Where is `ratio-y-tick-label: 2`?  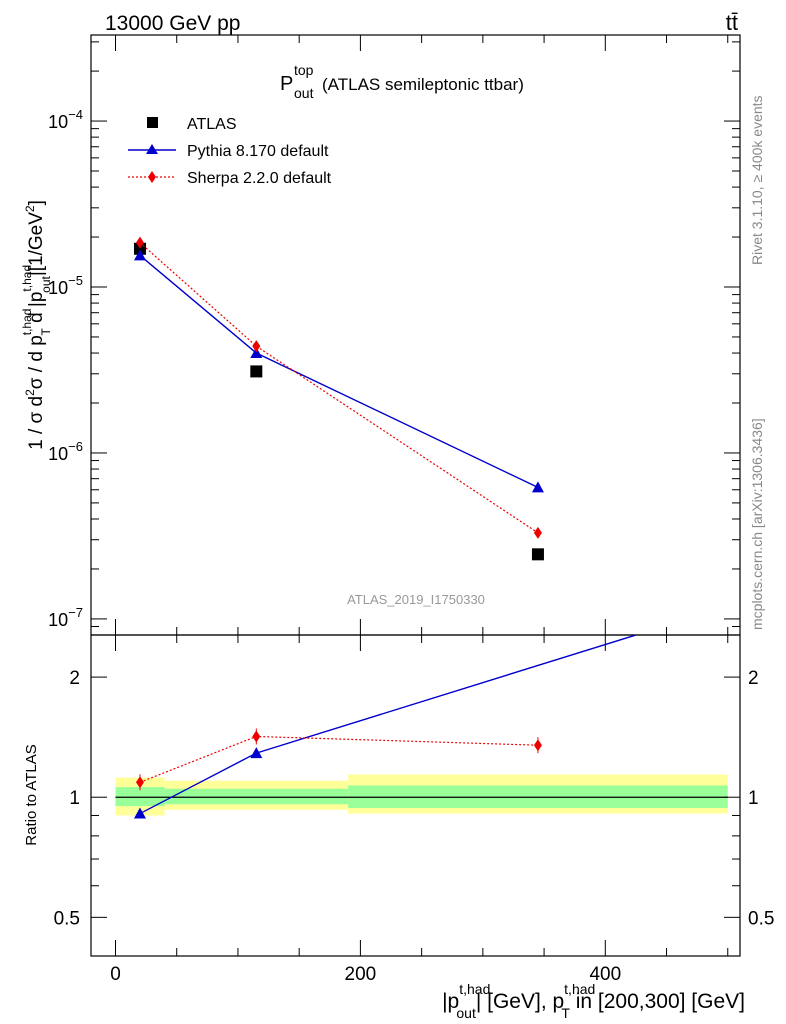
ratio-y-tick-label: 2 is located at coordinates (74, 678).